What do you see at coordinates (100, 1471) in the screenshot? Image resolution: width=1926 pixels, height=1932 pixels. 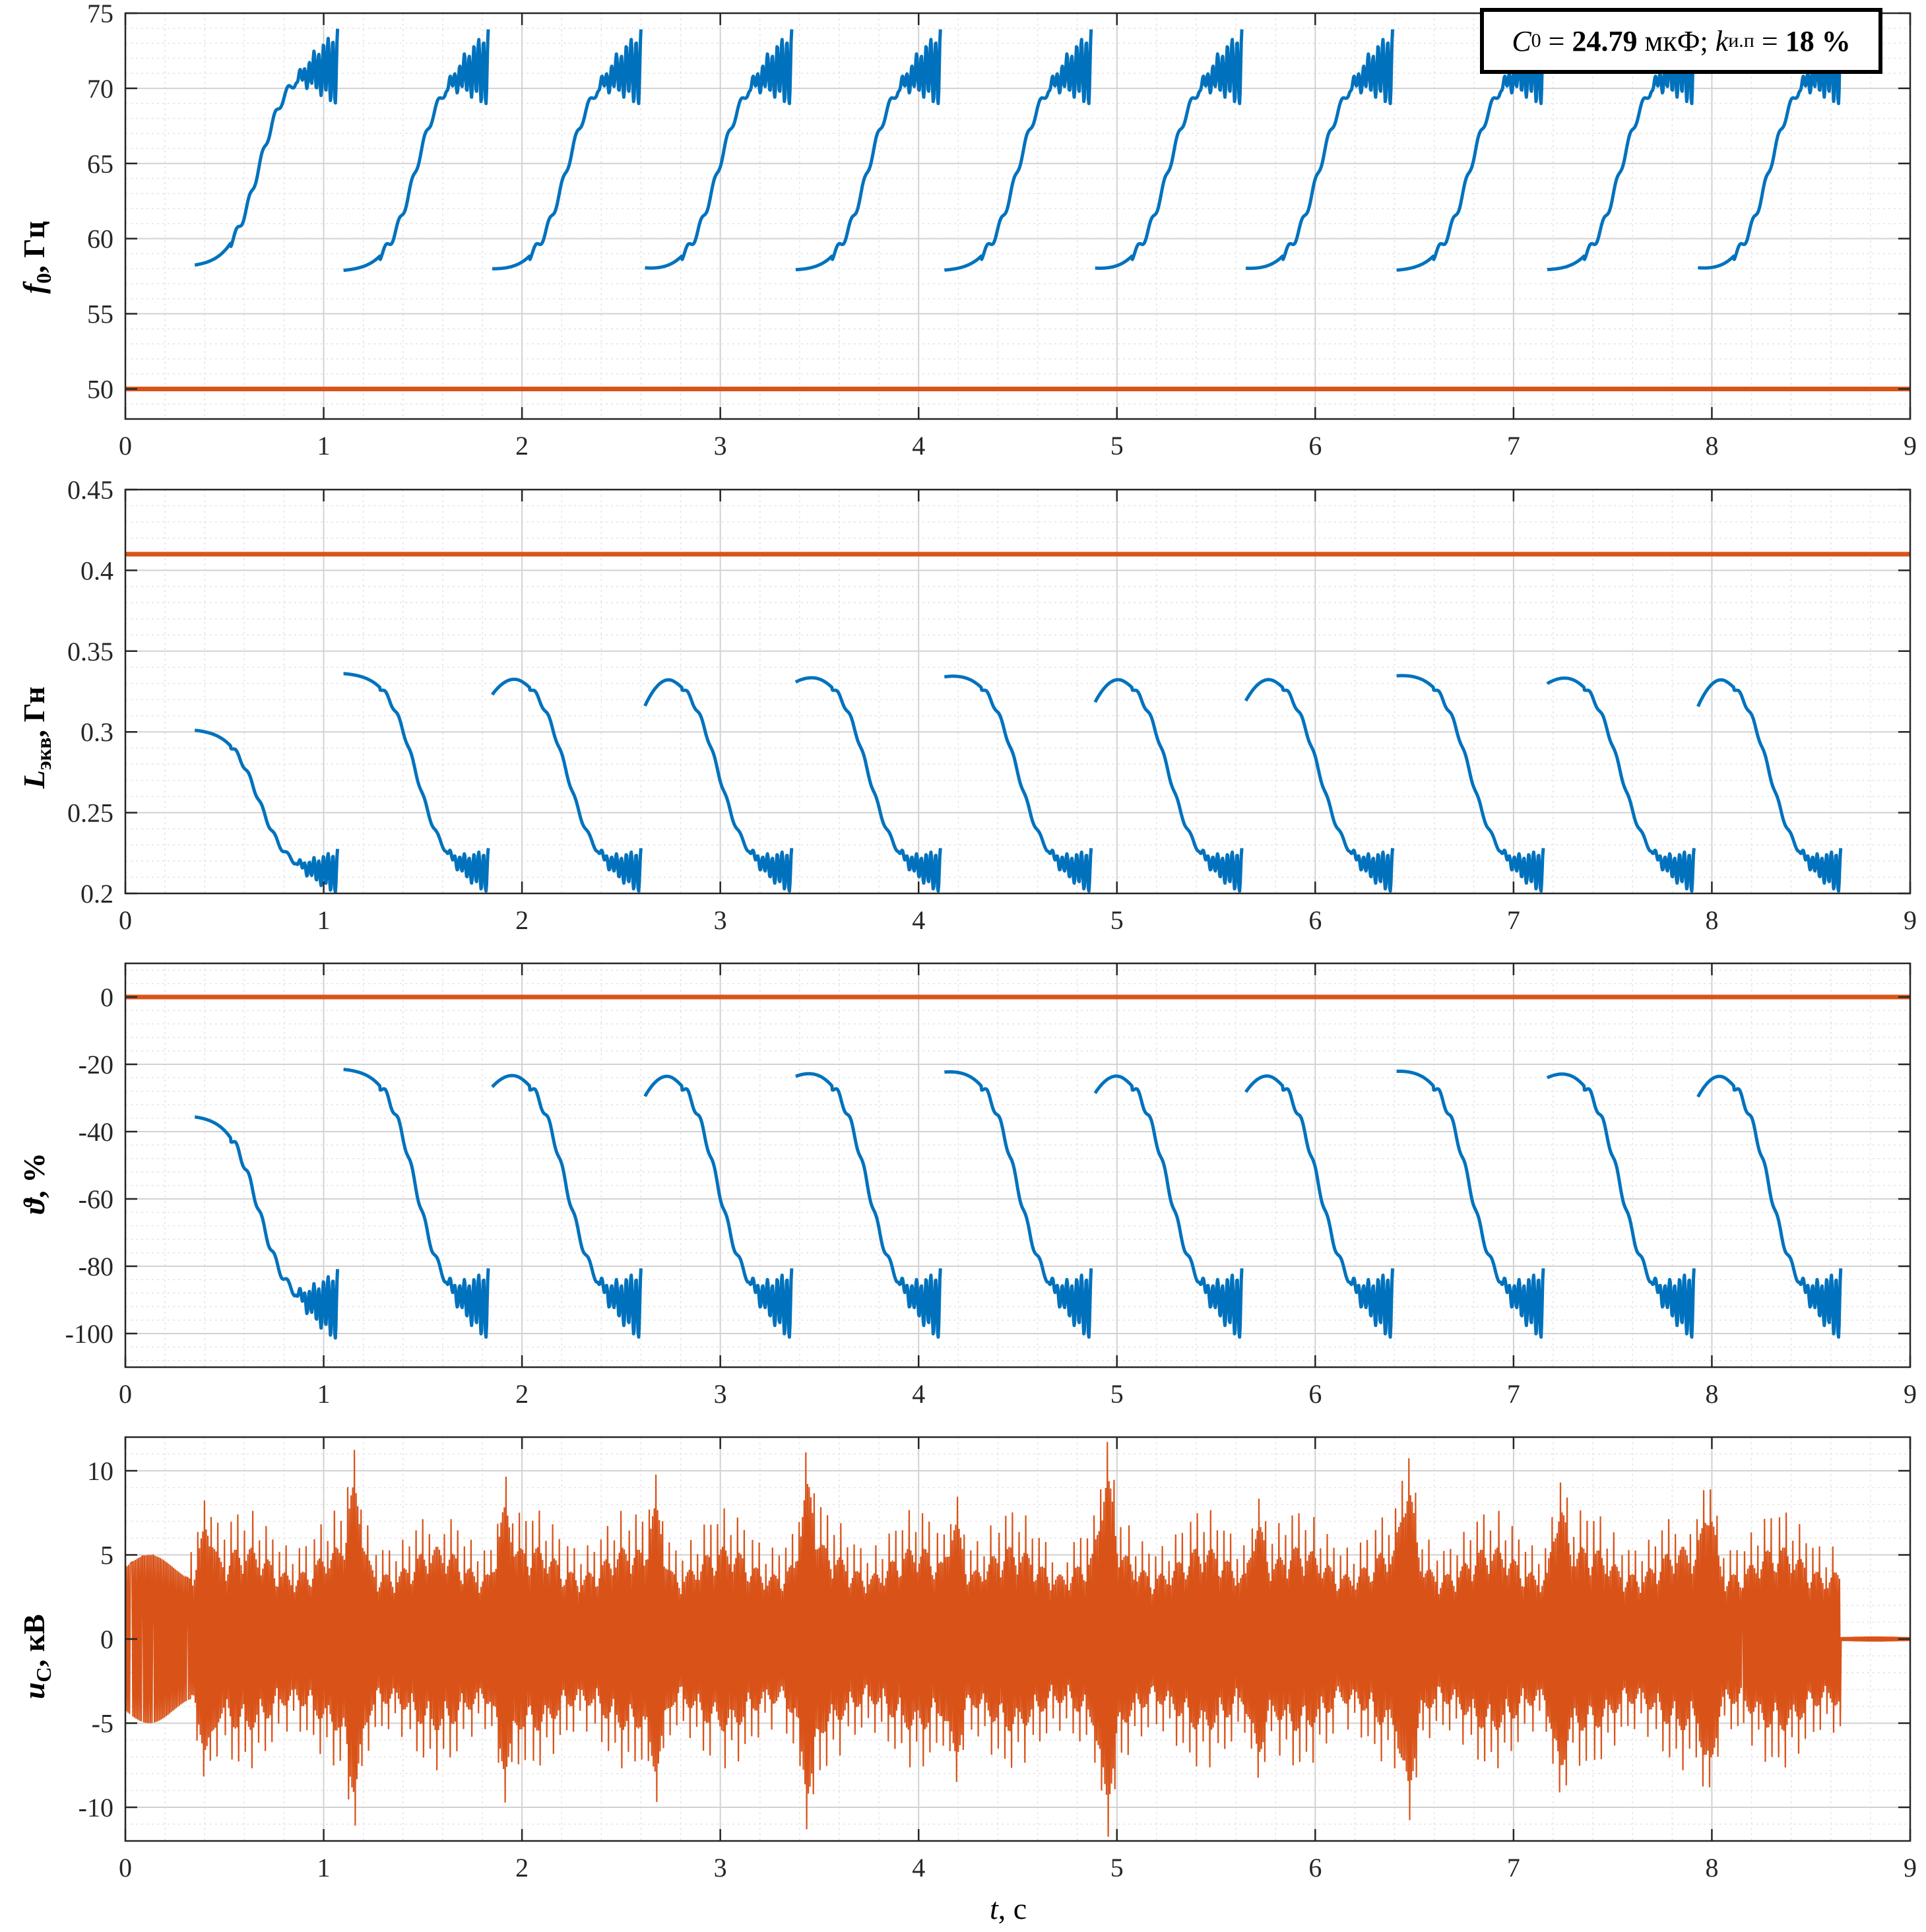 I see `y-tick-label: 10` at bounding box center [100, 1471].